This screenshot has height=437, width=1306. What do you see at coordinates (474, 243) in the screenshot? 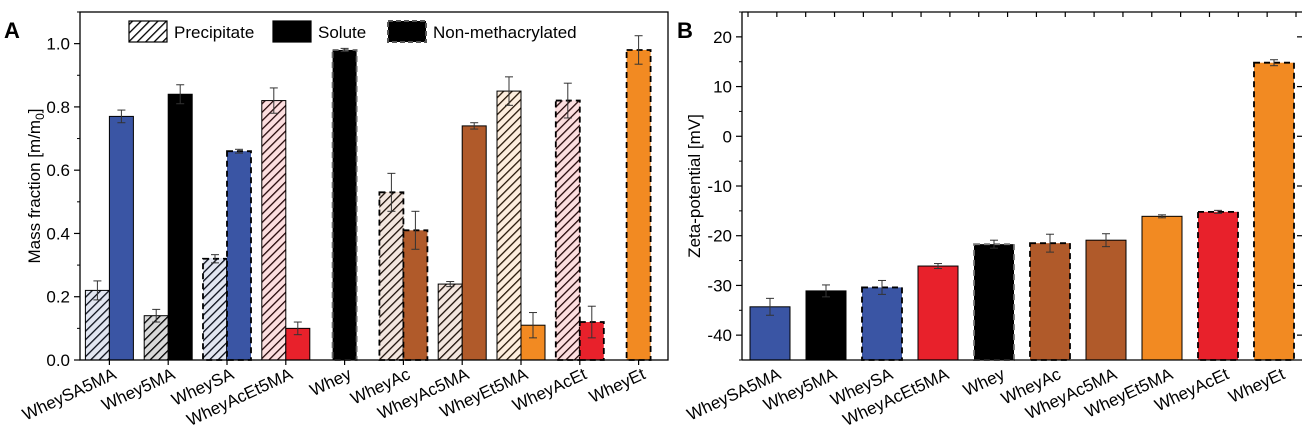
I see `bar-wheyac5ma-solute` at bounding box center [474, 243].